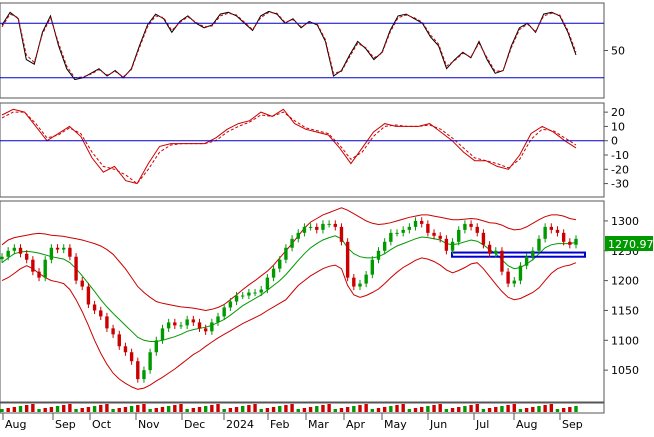  I want to click on price-tick-label: 1150, so click(625, 310).